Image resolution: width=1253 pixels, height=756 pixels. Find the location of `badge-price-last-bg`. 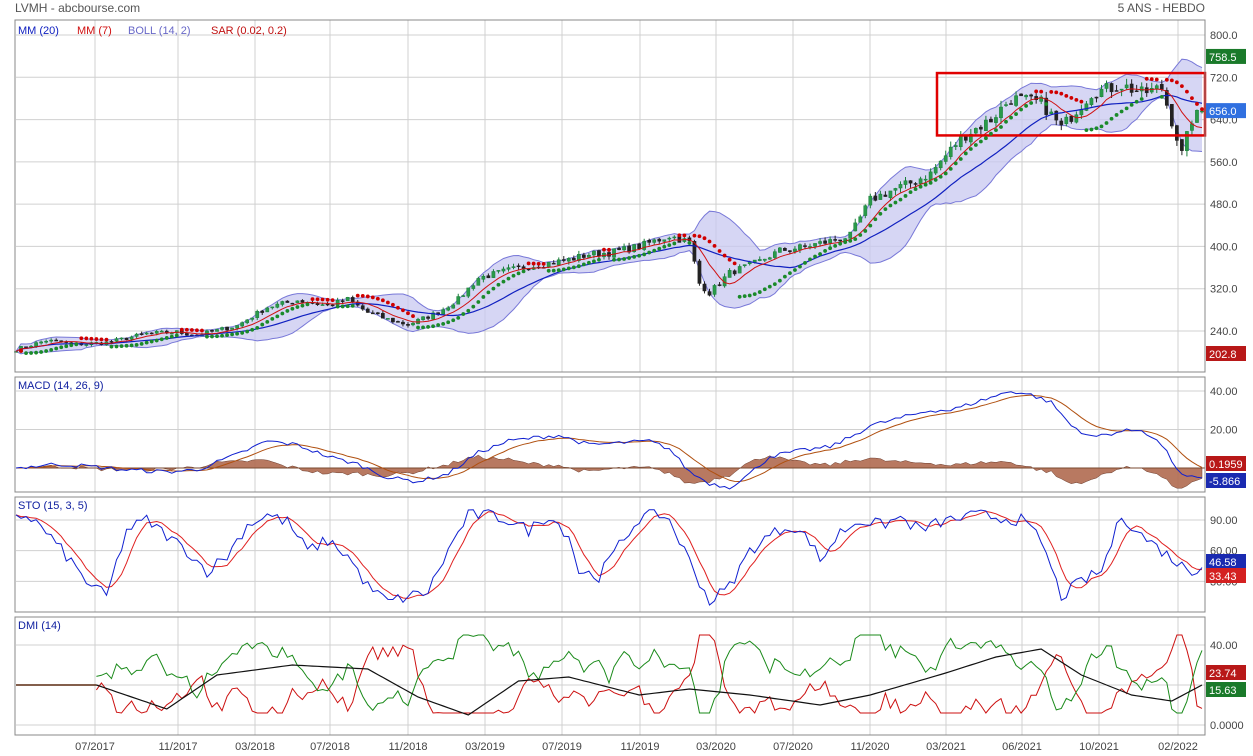

badge-price-last-bg is located at coordinates (1226, 111).